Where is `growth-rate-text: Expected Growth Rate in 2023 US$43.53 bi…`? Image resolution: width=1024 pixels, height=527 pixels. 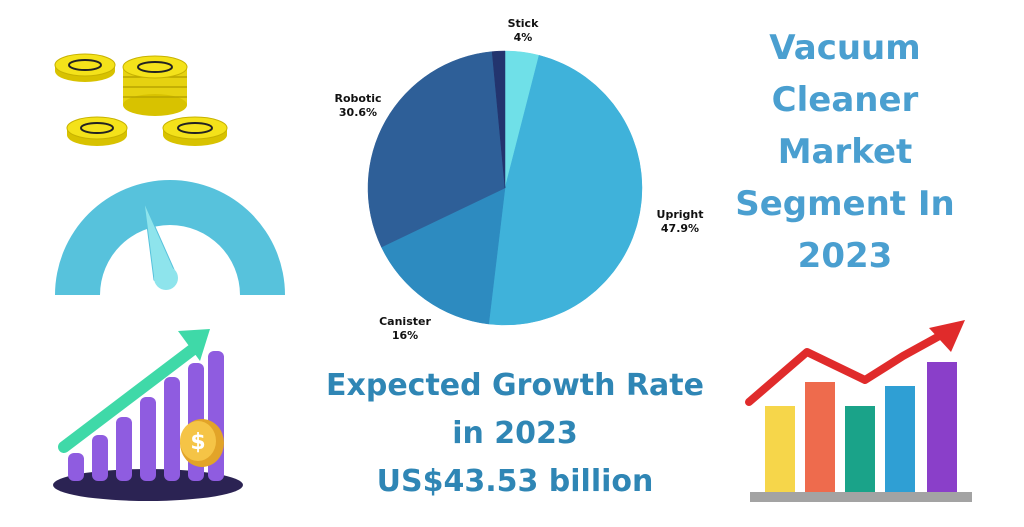
growth-rate-text: Expected Growth Rate in 2023 US$43.53 bi… is located at coordinates (515, 434).